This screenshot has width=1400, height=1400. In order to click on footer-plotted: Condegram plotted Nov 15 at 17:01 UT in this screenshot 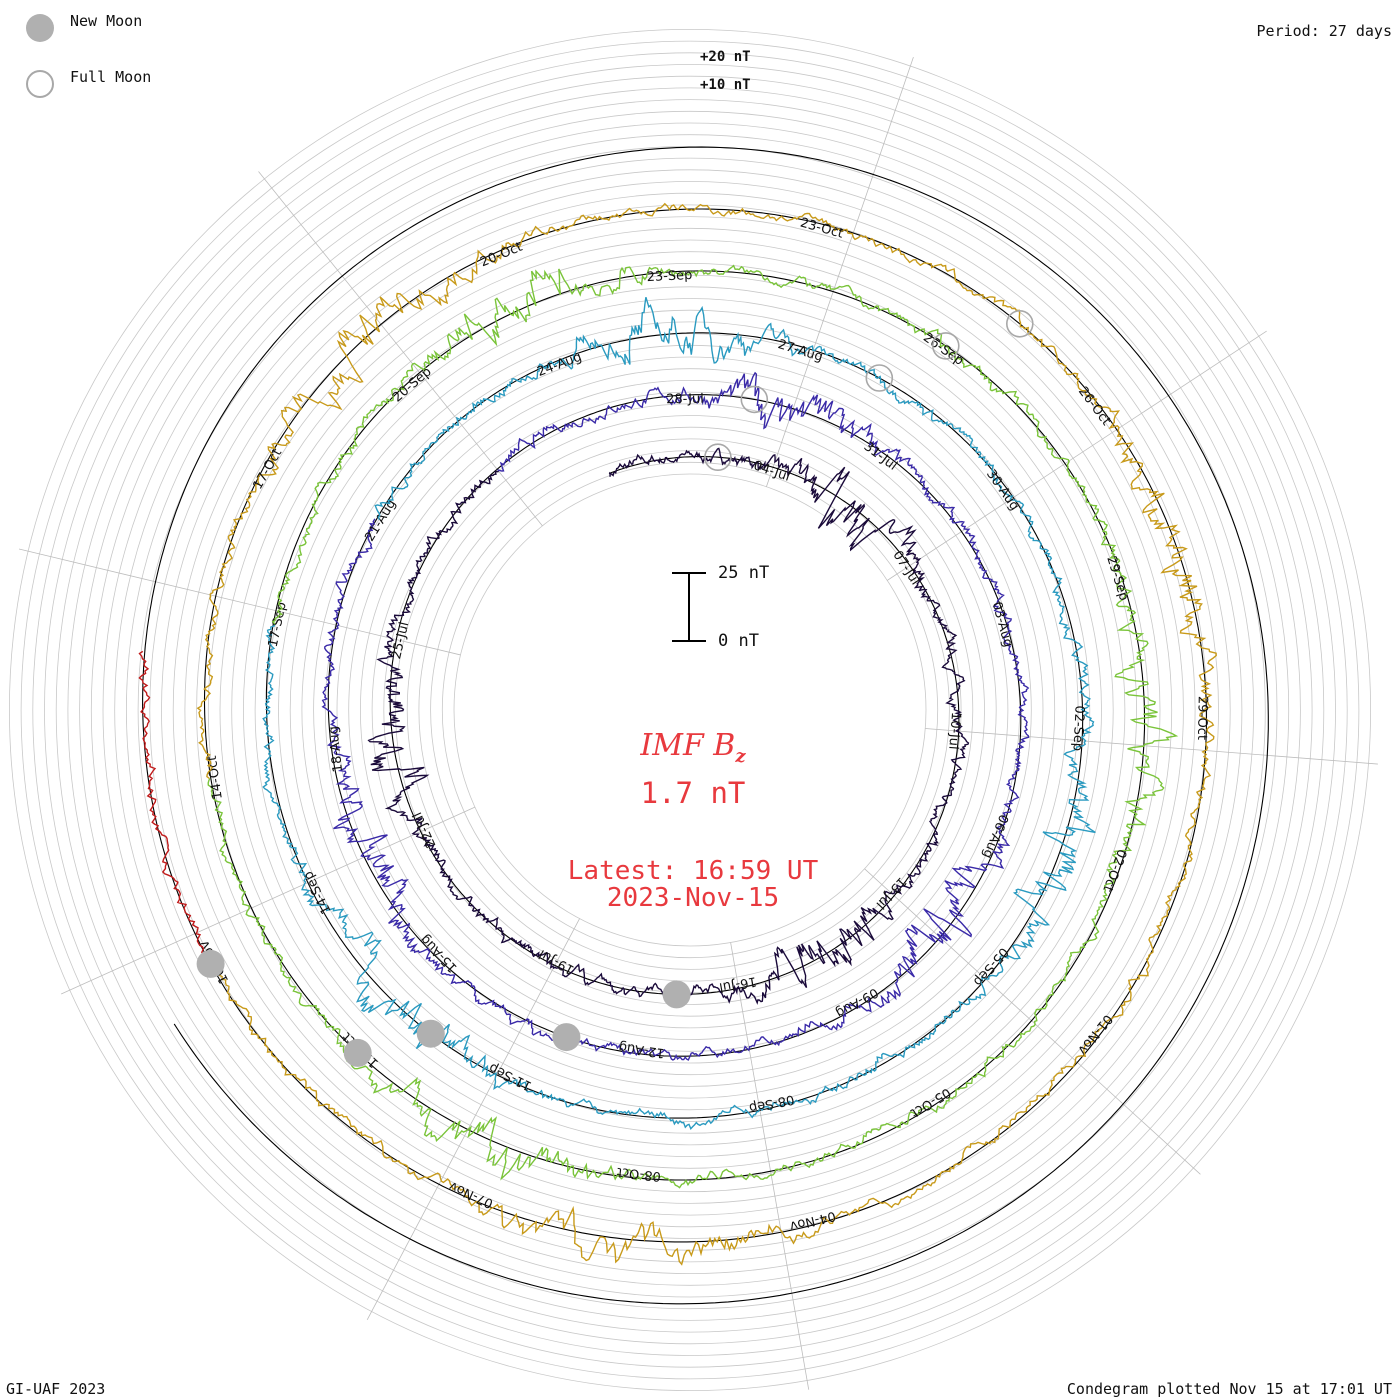, I will do `click(1229, 1389)`.